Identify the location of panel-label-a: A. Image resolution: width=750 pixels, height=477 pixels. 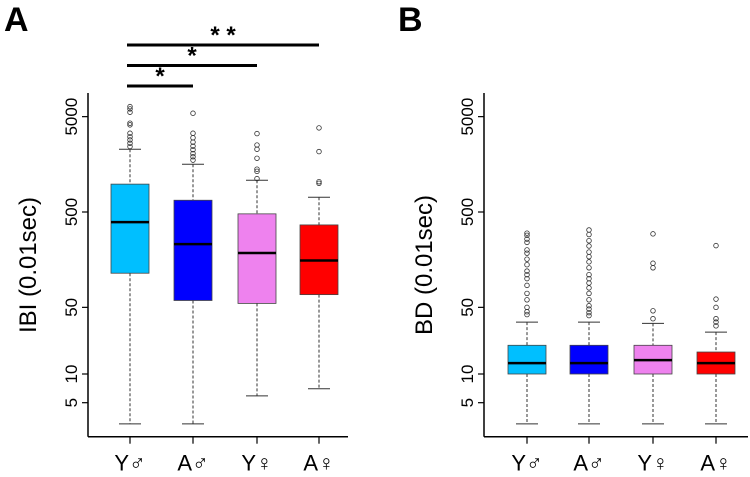
(16, 20).